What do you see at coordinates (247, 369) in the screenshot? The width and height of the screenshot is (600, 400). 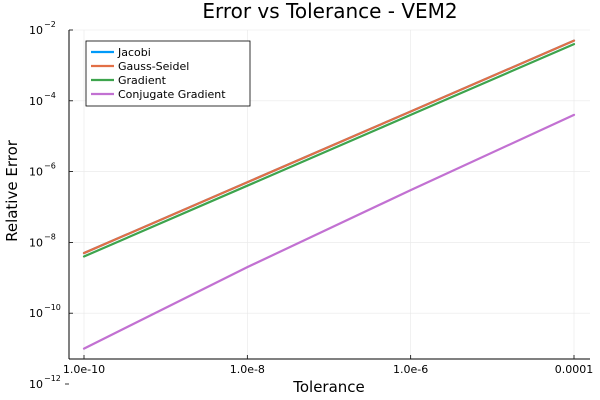 I see `x-tick-label: 1.0e-8` at bounding box center [247, 369].